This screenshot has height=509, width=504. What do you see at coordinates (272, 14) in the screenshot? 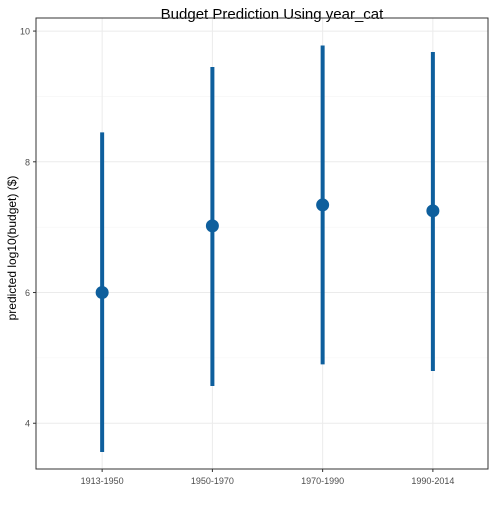
I see `chart-title: Budget Prediction Using year_cat` at bounding box center [272, 14].